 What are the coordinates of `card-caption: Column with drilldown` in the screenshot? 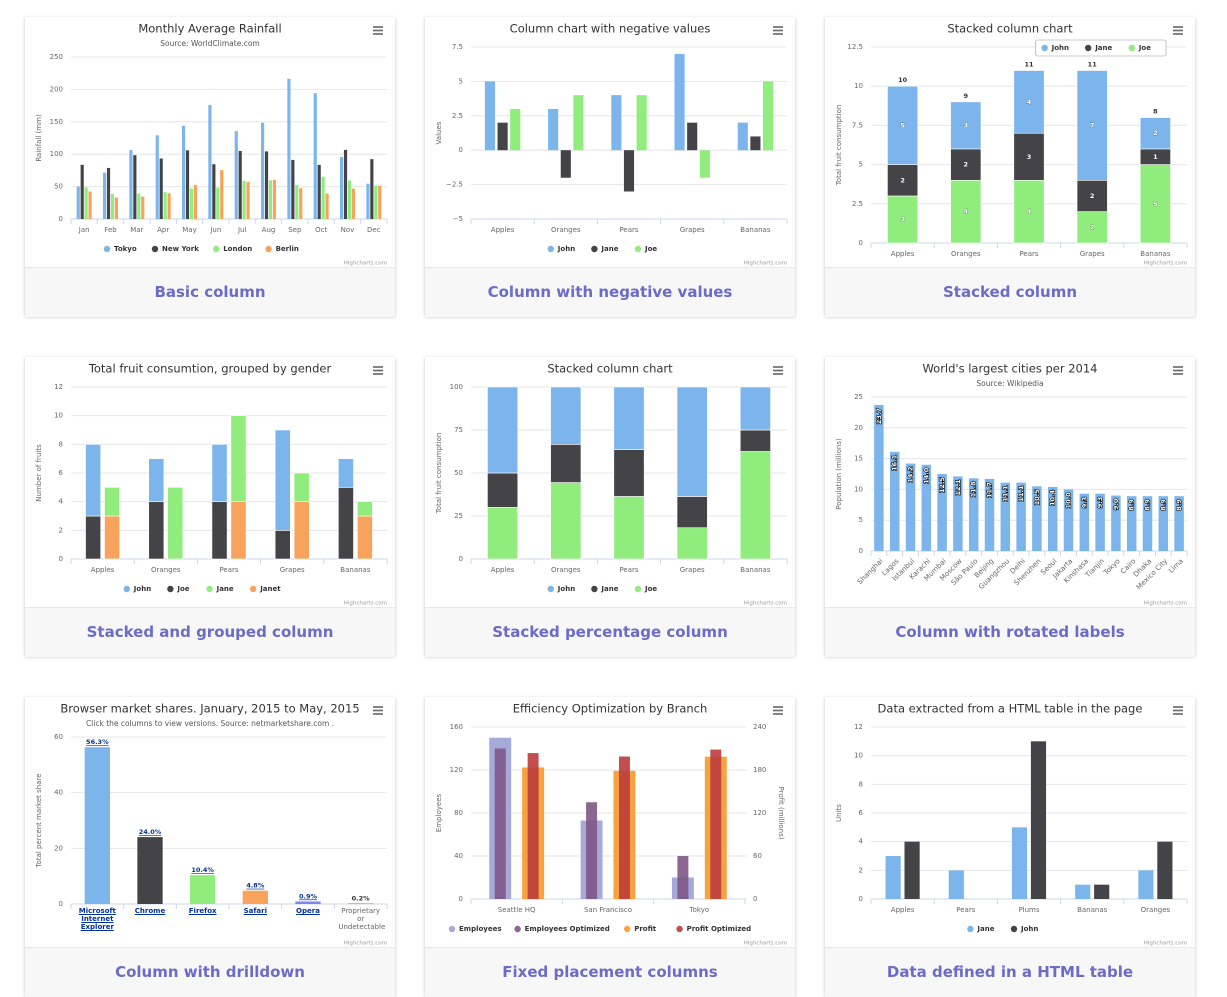 It's located at (210, 972).